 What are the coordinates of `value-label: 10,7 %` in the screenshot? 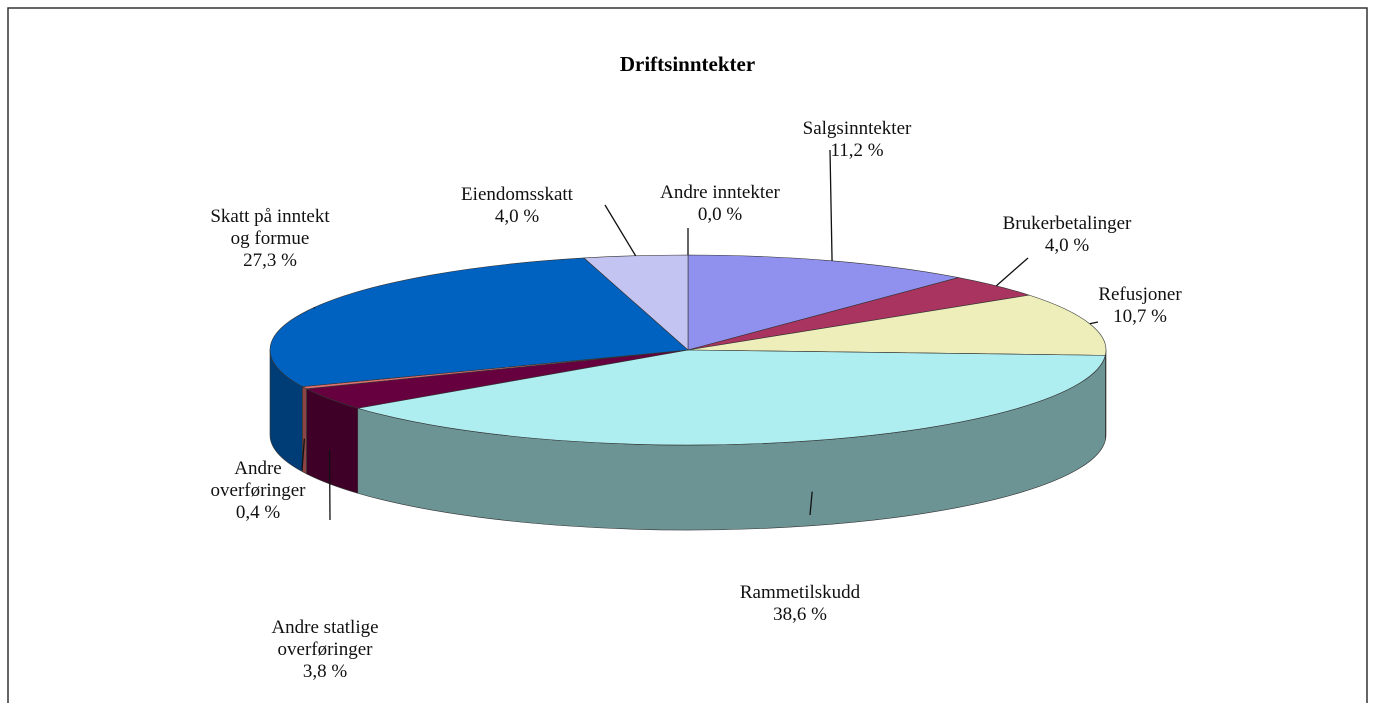 It's located at (1140, 316).